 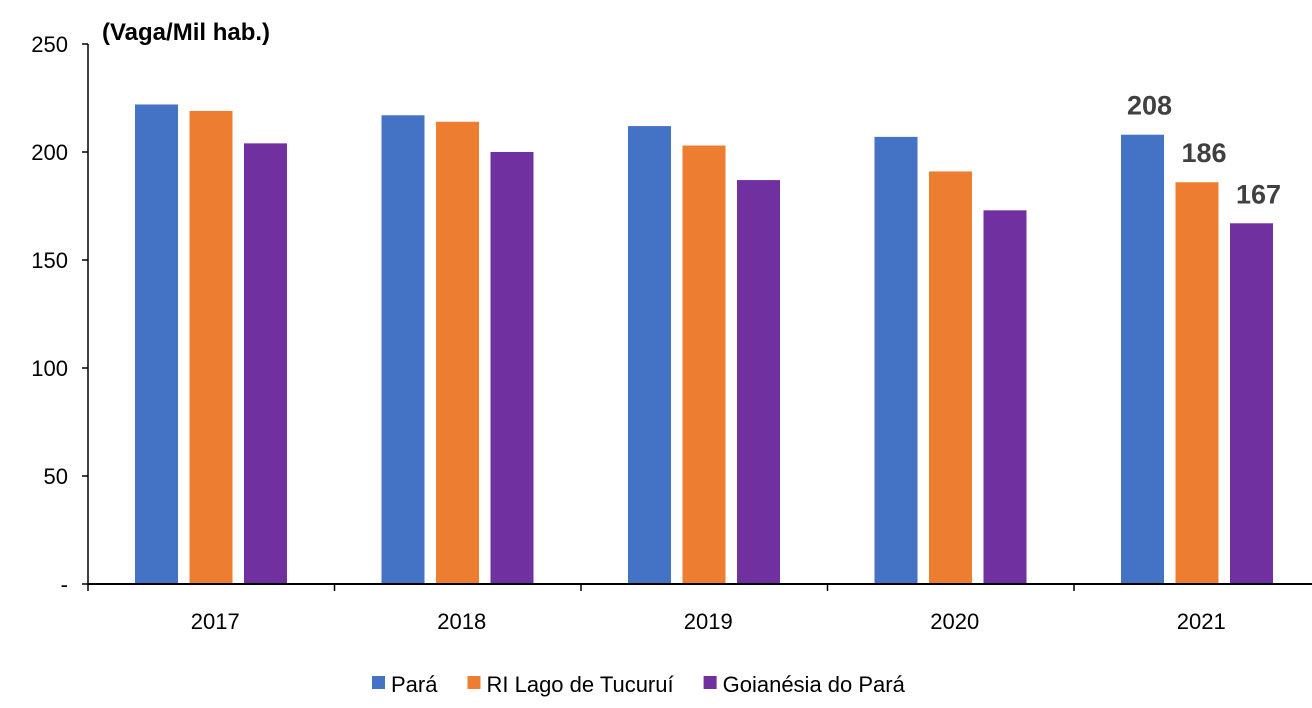 I want to click on data-labels: 208 186 167, so click(x=1204, y=150).